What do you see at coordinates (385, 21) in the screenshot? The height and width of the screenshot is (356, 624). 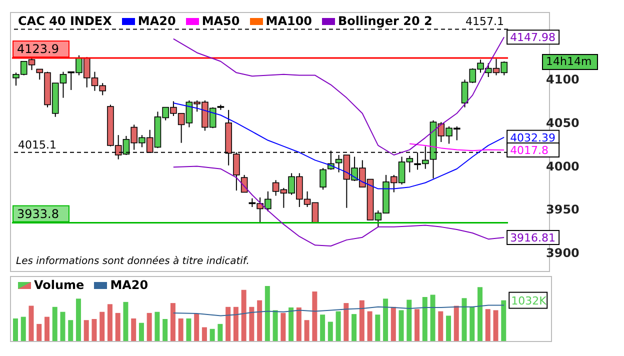 I see `legend-label: Bollinger 20 2` at bounding box center [385, 21].